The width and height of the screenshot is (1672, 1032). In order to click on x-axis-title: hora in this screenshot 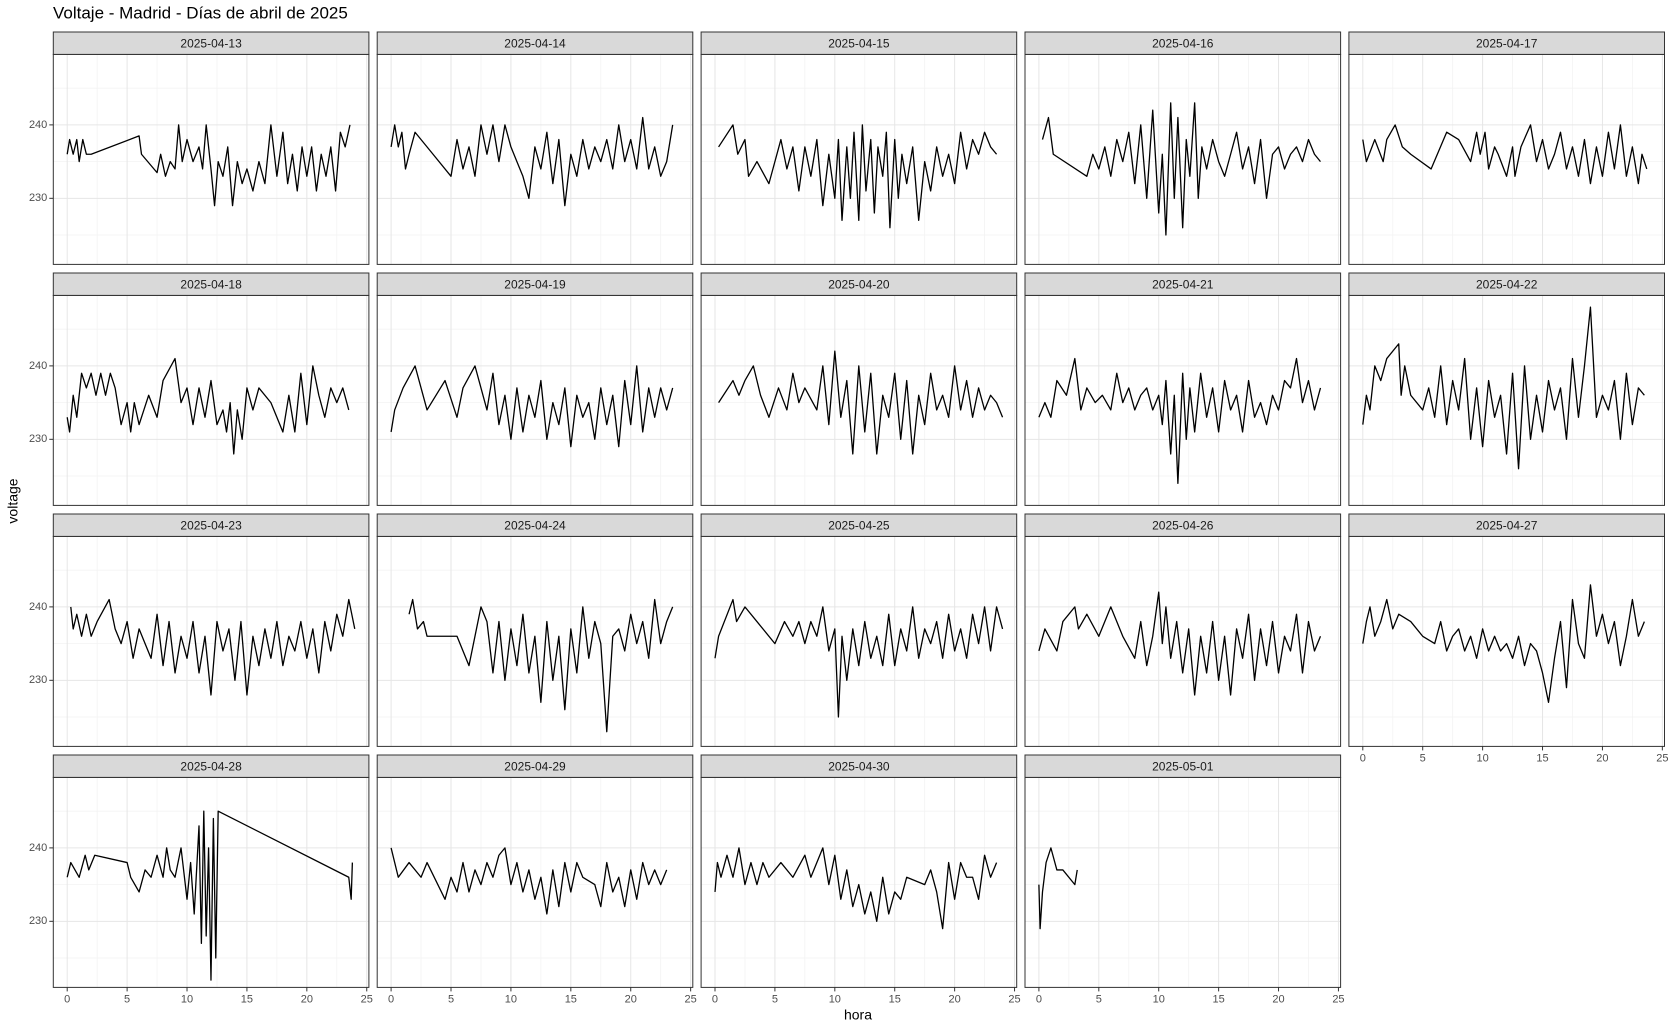, I will do `click(858, 1015)`.